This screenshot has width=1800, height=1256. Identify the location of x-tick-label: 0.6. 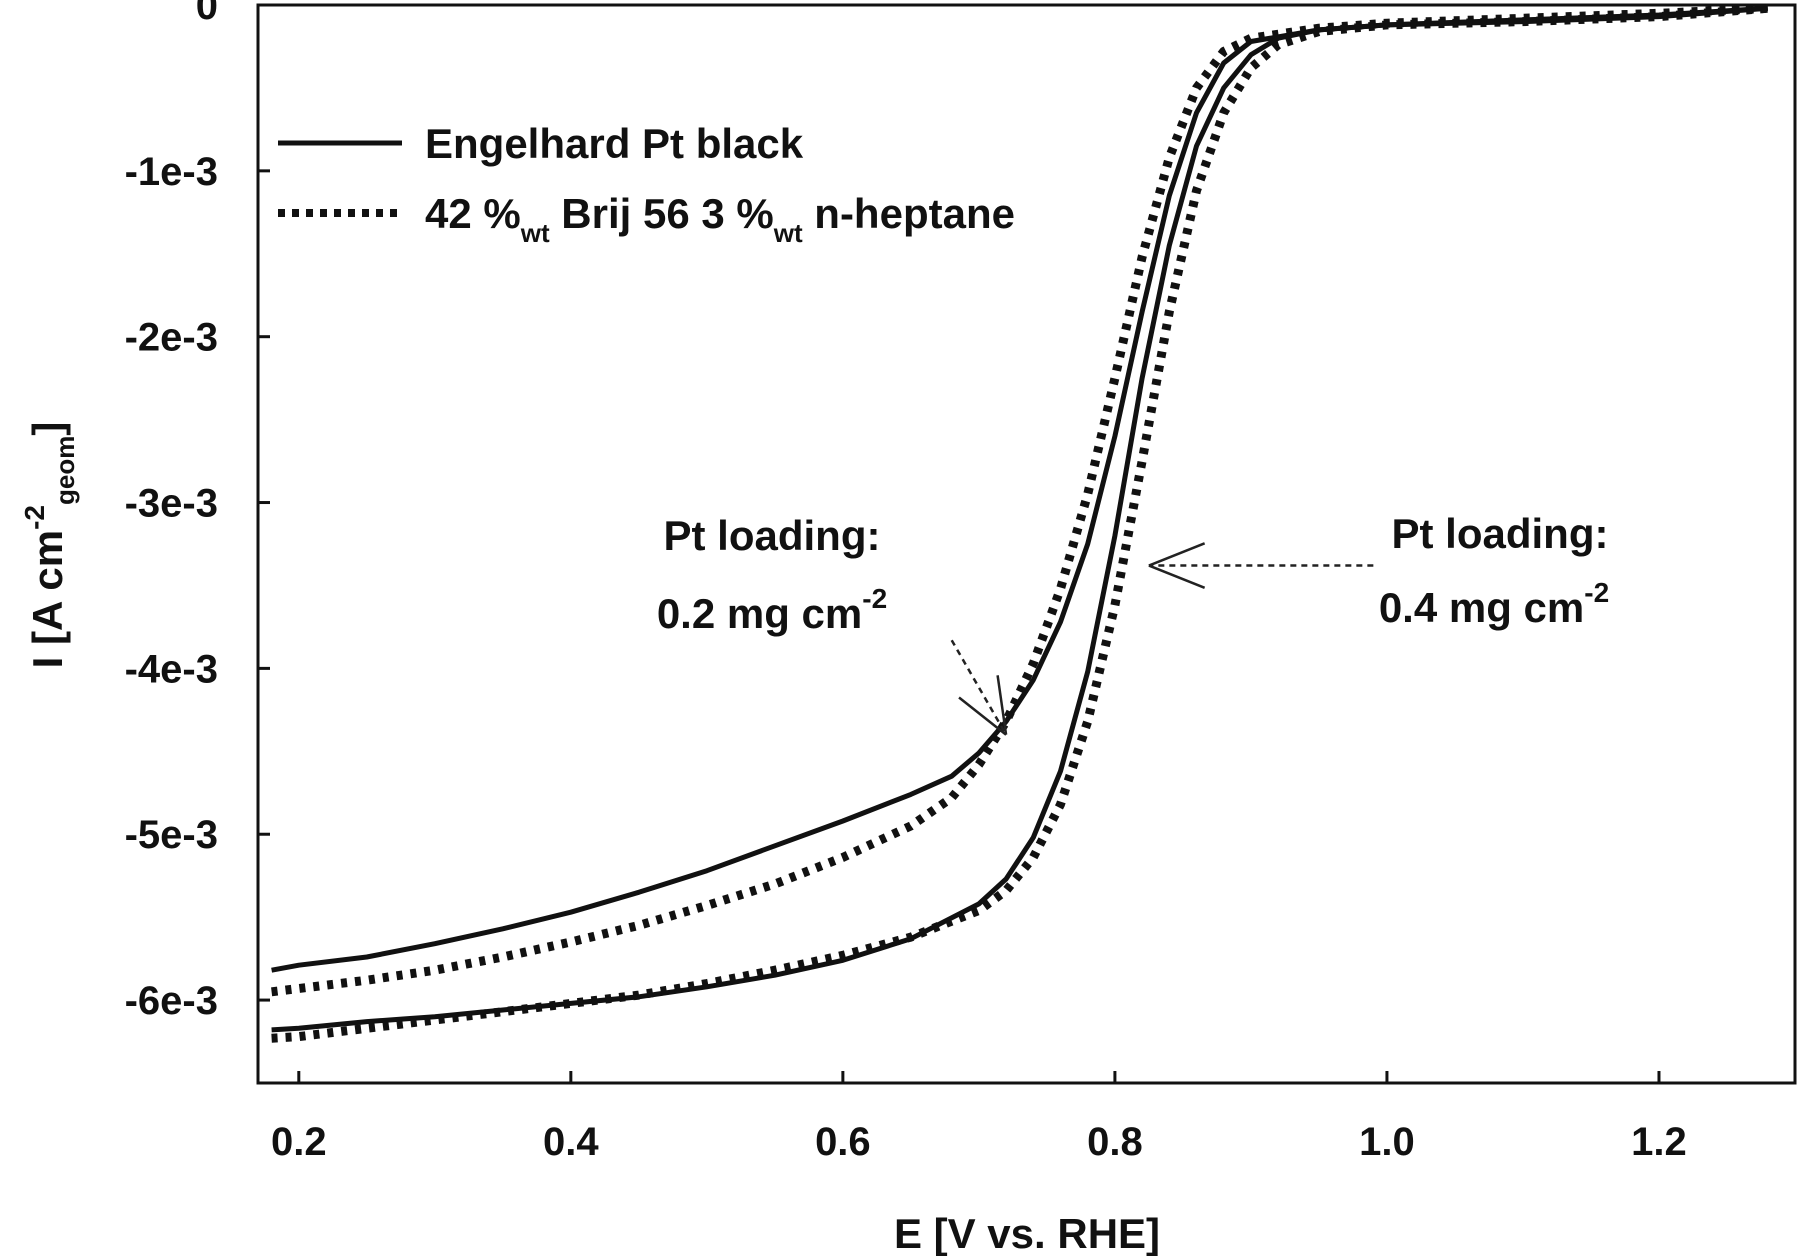
(843, 1142).